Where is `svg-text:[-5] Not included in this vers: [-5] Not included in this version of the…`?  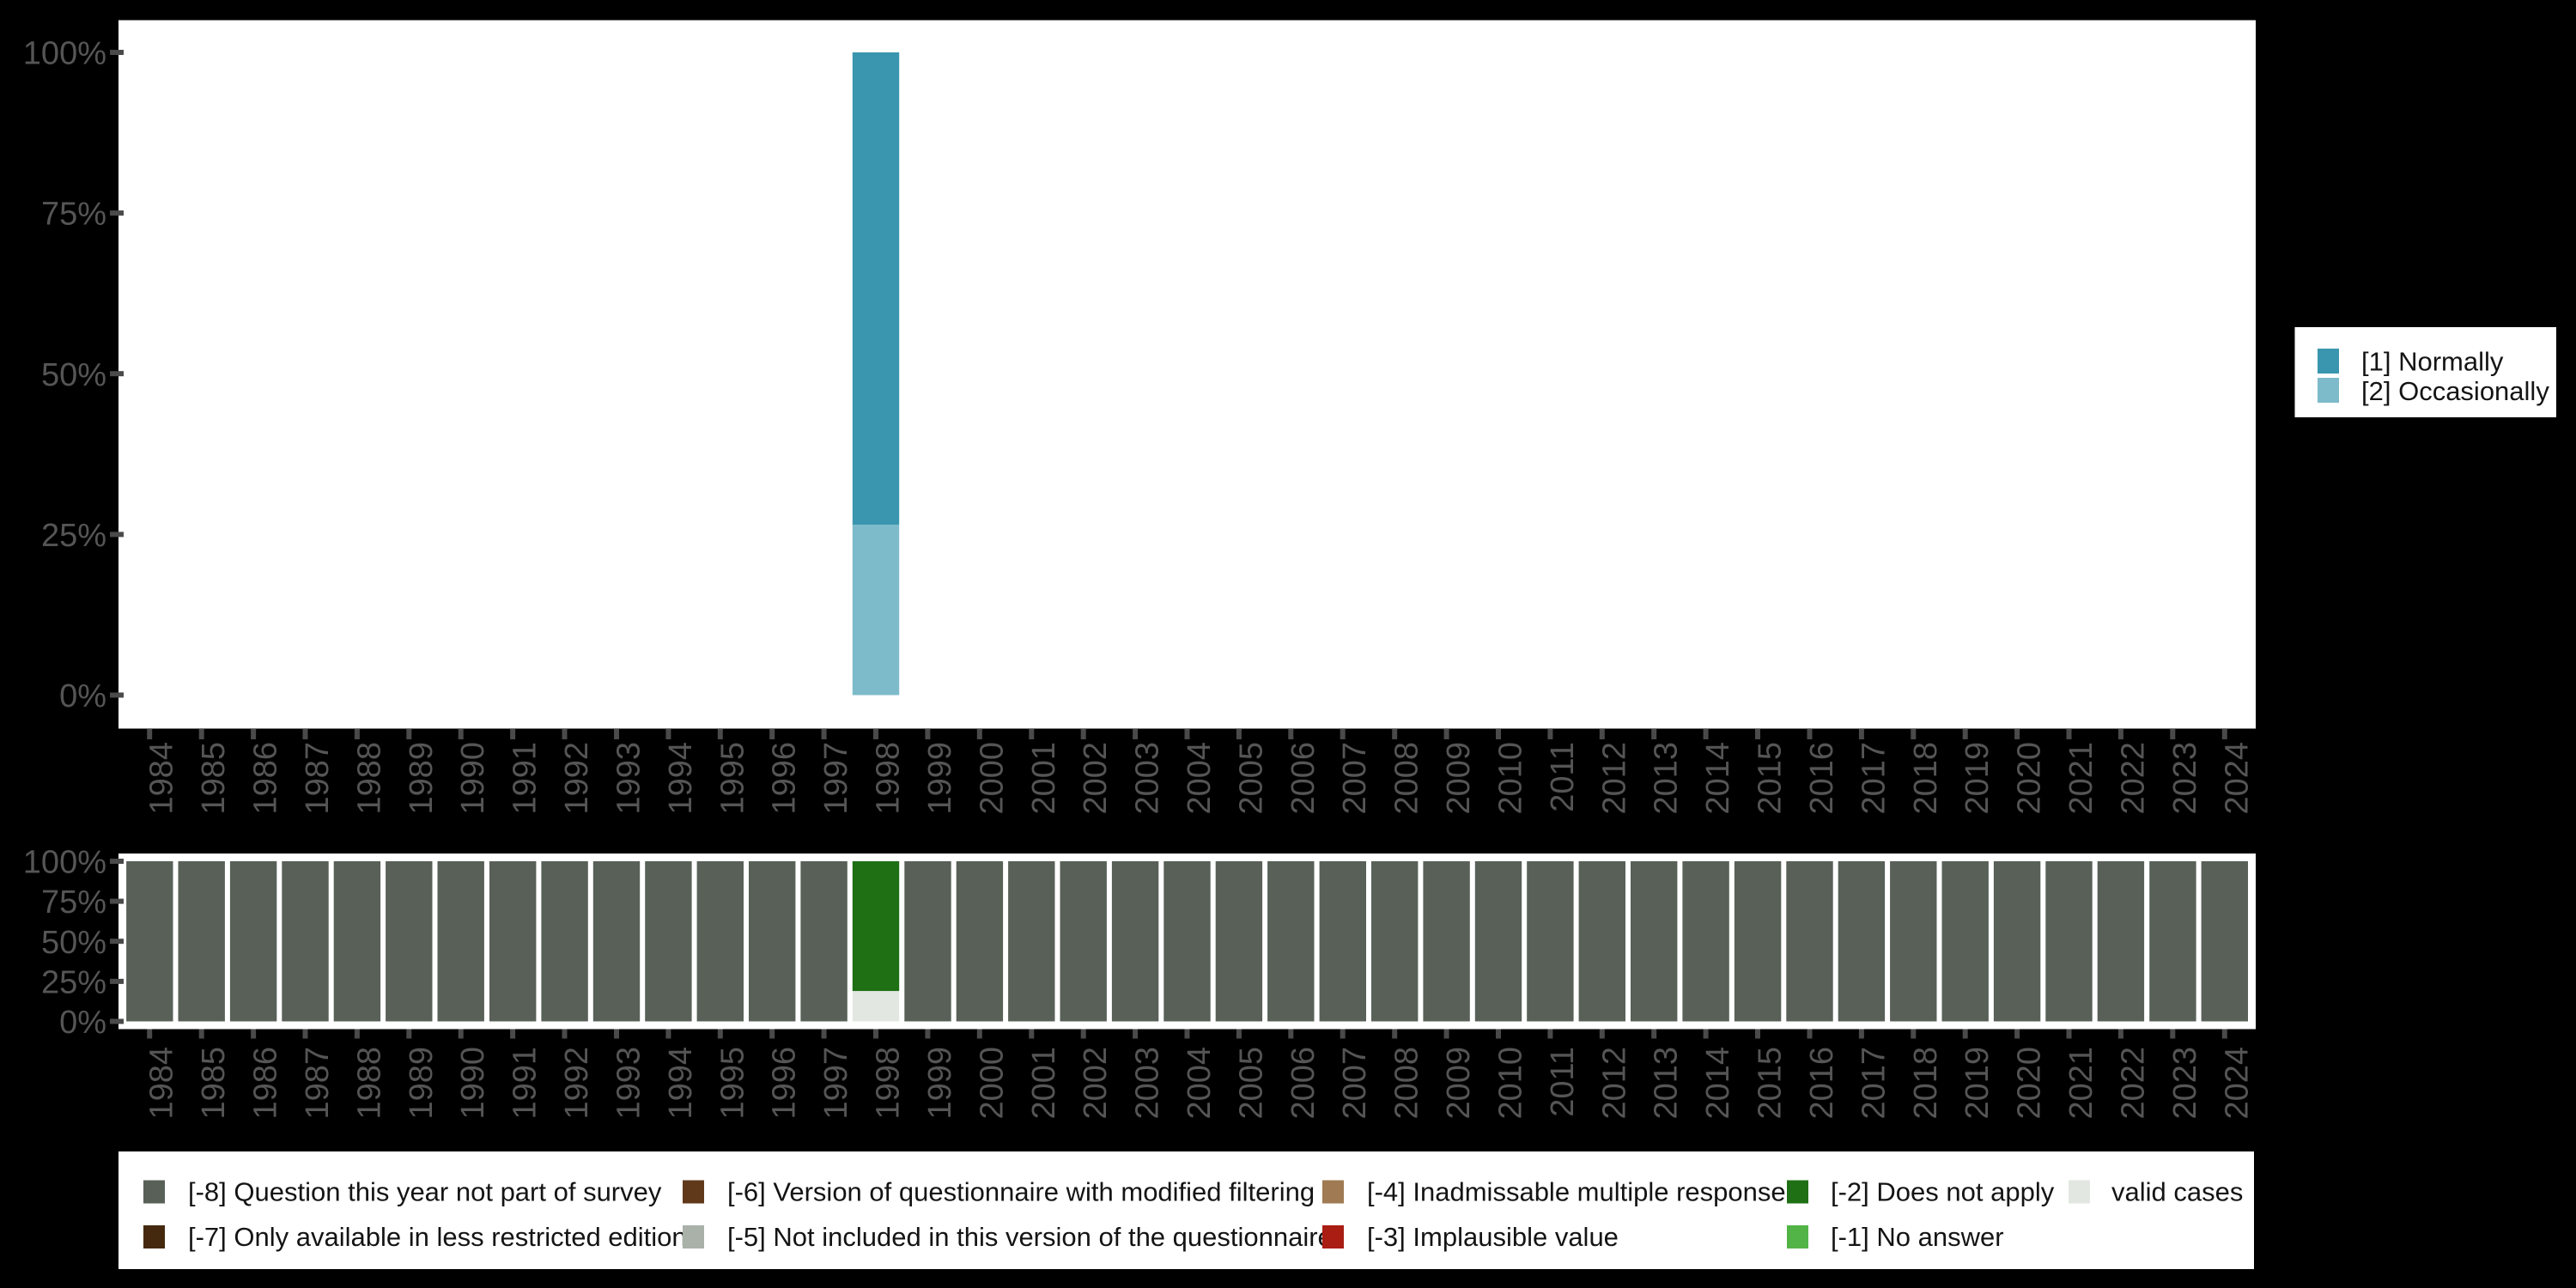
svg-text:[-5] Not included in this vers: [-5] Not included in this version of the… is located at coordinates (1030, 1237).